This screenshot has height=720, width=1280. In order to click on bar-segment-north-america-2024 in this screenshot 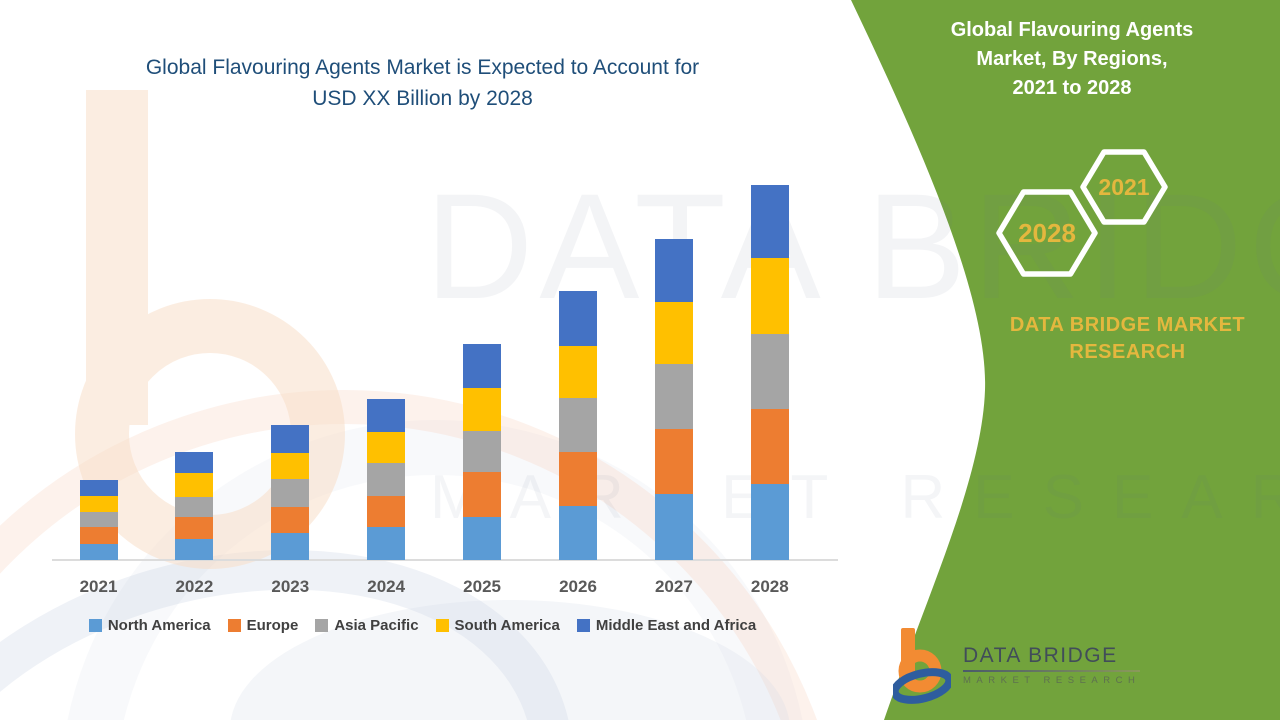, I will do `click(386, 543)`.